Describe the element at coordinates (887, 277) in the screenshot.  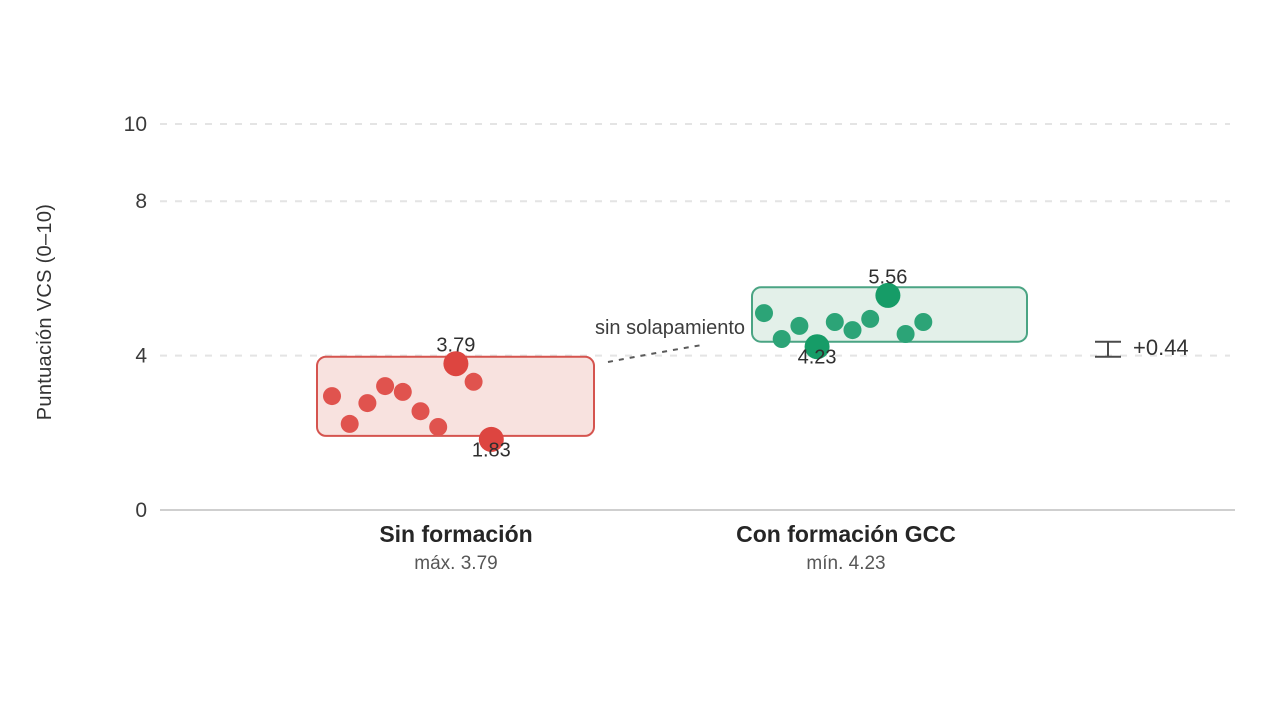
I see `point-value-label: 5.56` at that location.